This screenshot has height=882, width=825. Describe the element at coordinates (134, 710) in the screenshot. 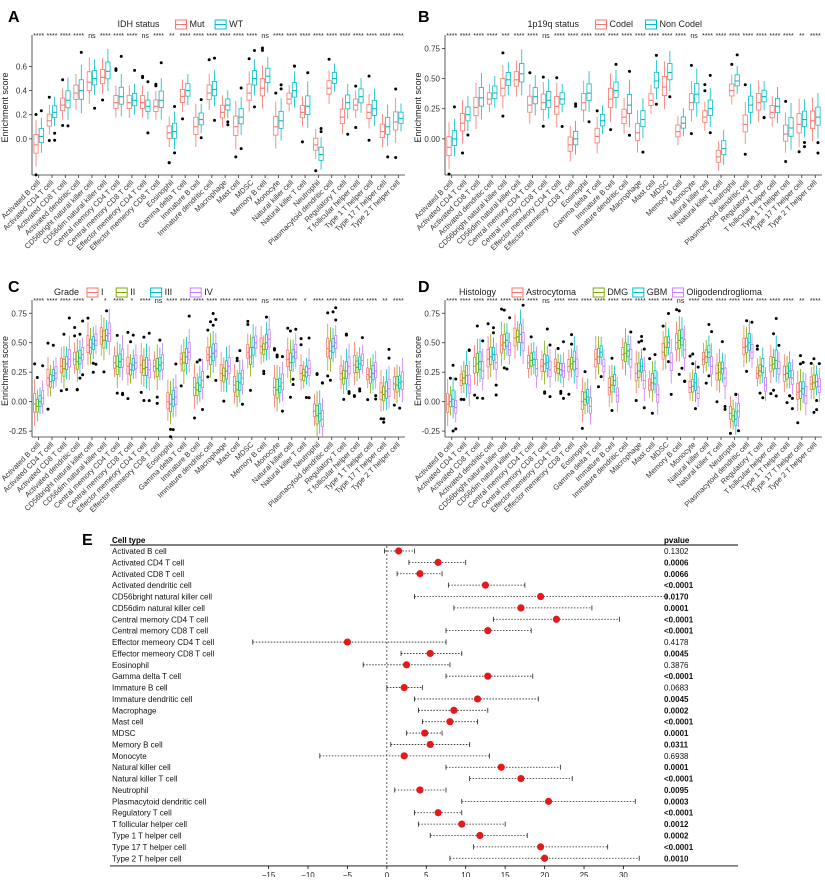

I see `row-label: Macrophage` at that location.